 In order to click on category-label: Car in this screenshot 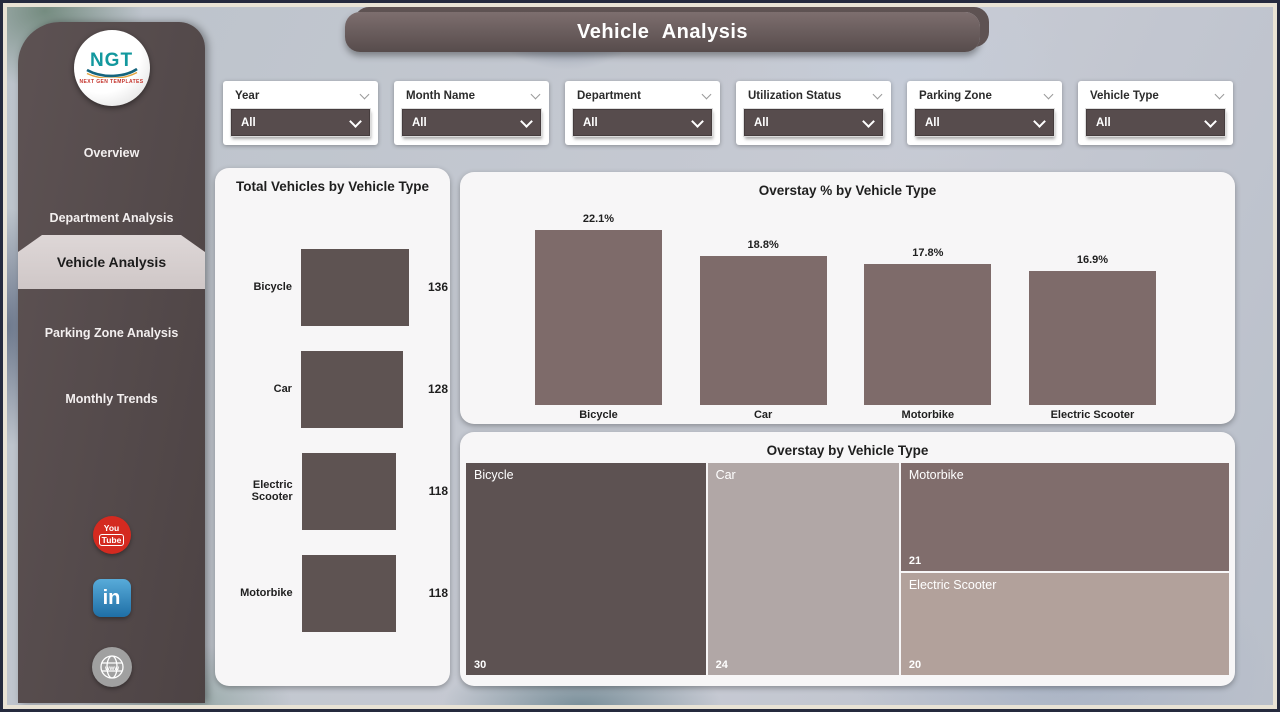, I will do `click(282, 389)`.